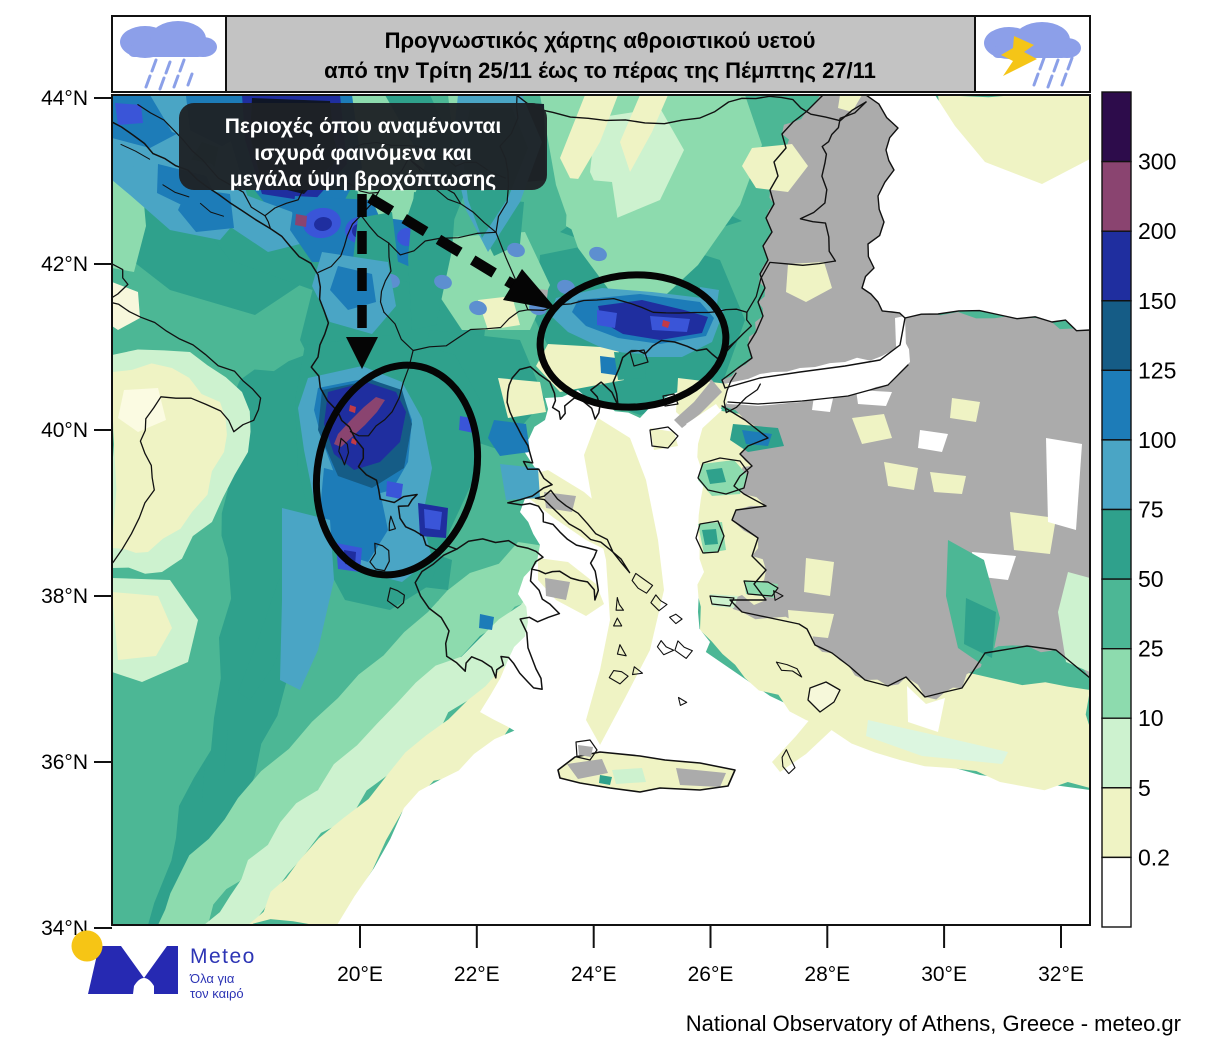  Describe the element at coordinates (827, 974) in the screenshot. I see `svg-text: 28°E` at that location.